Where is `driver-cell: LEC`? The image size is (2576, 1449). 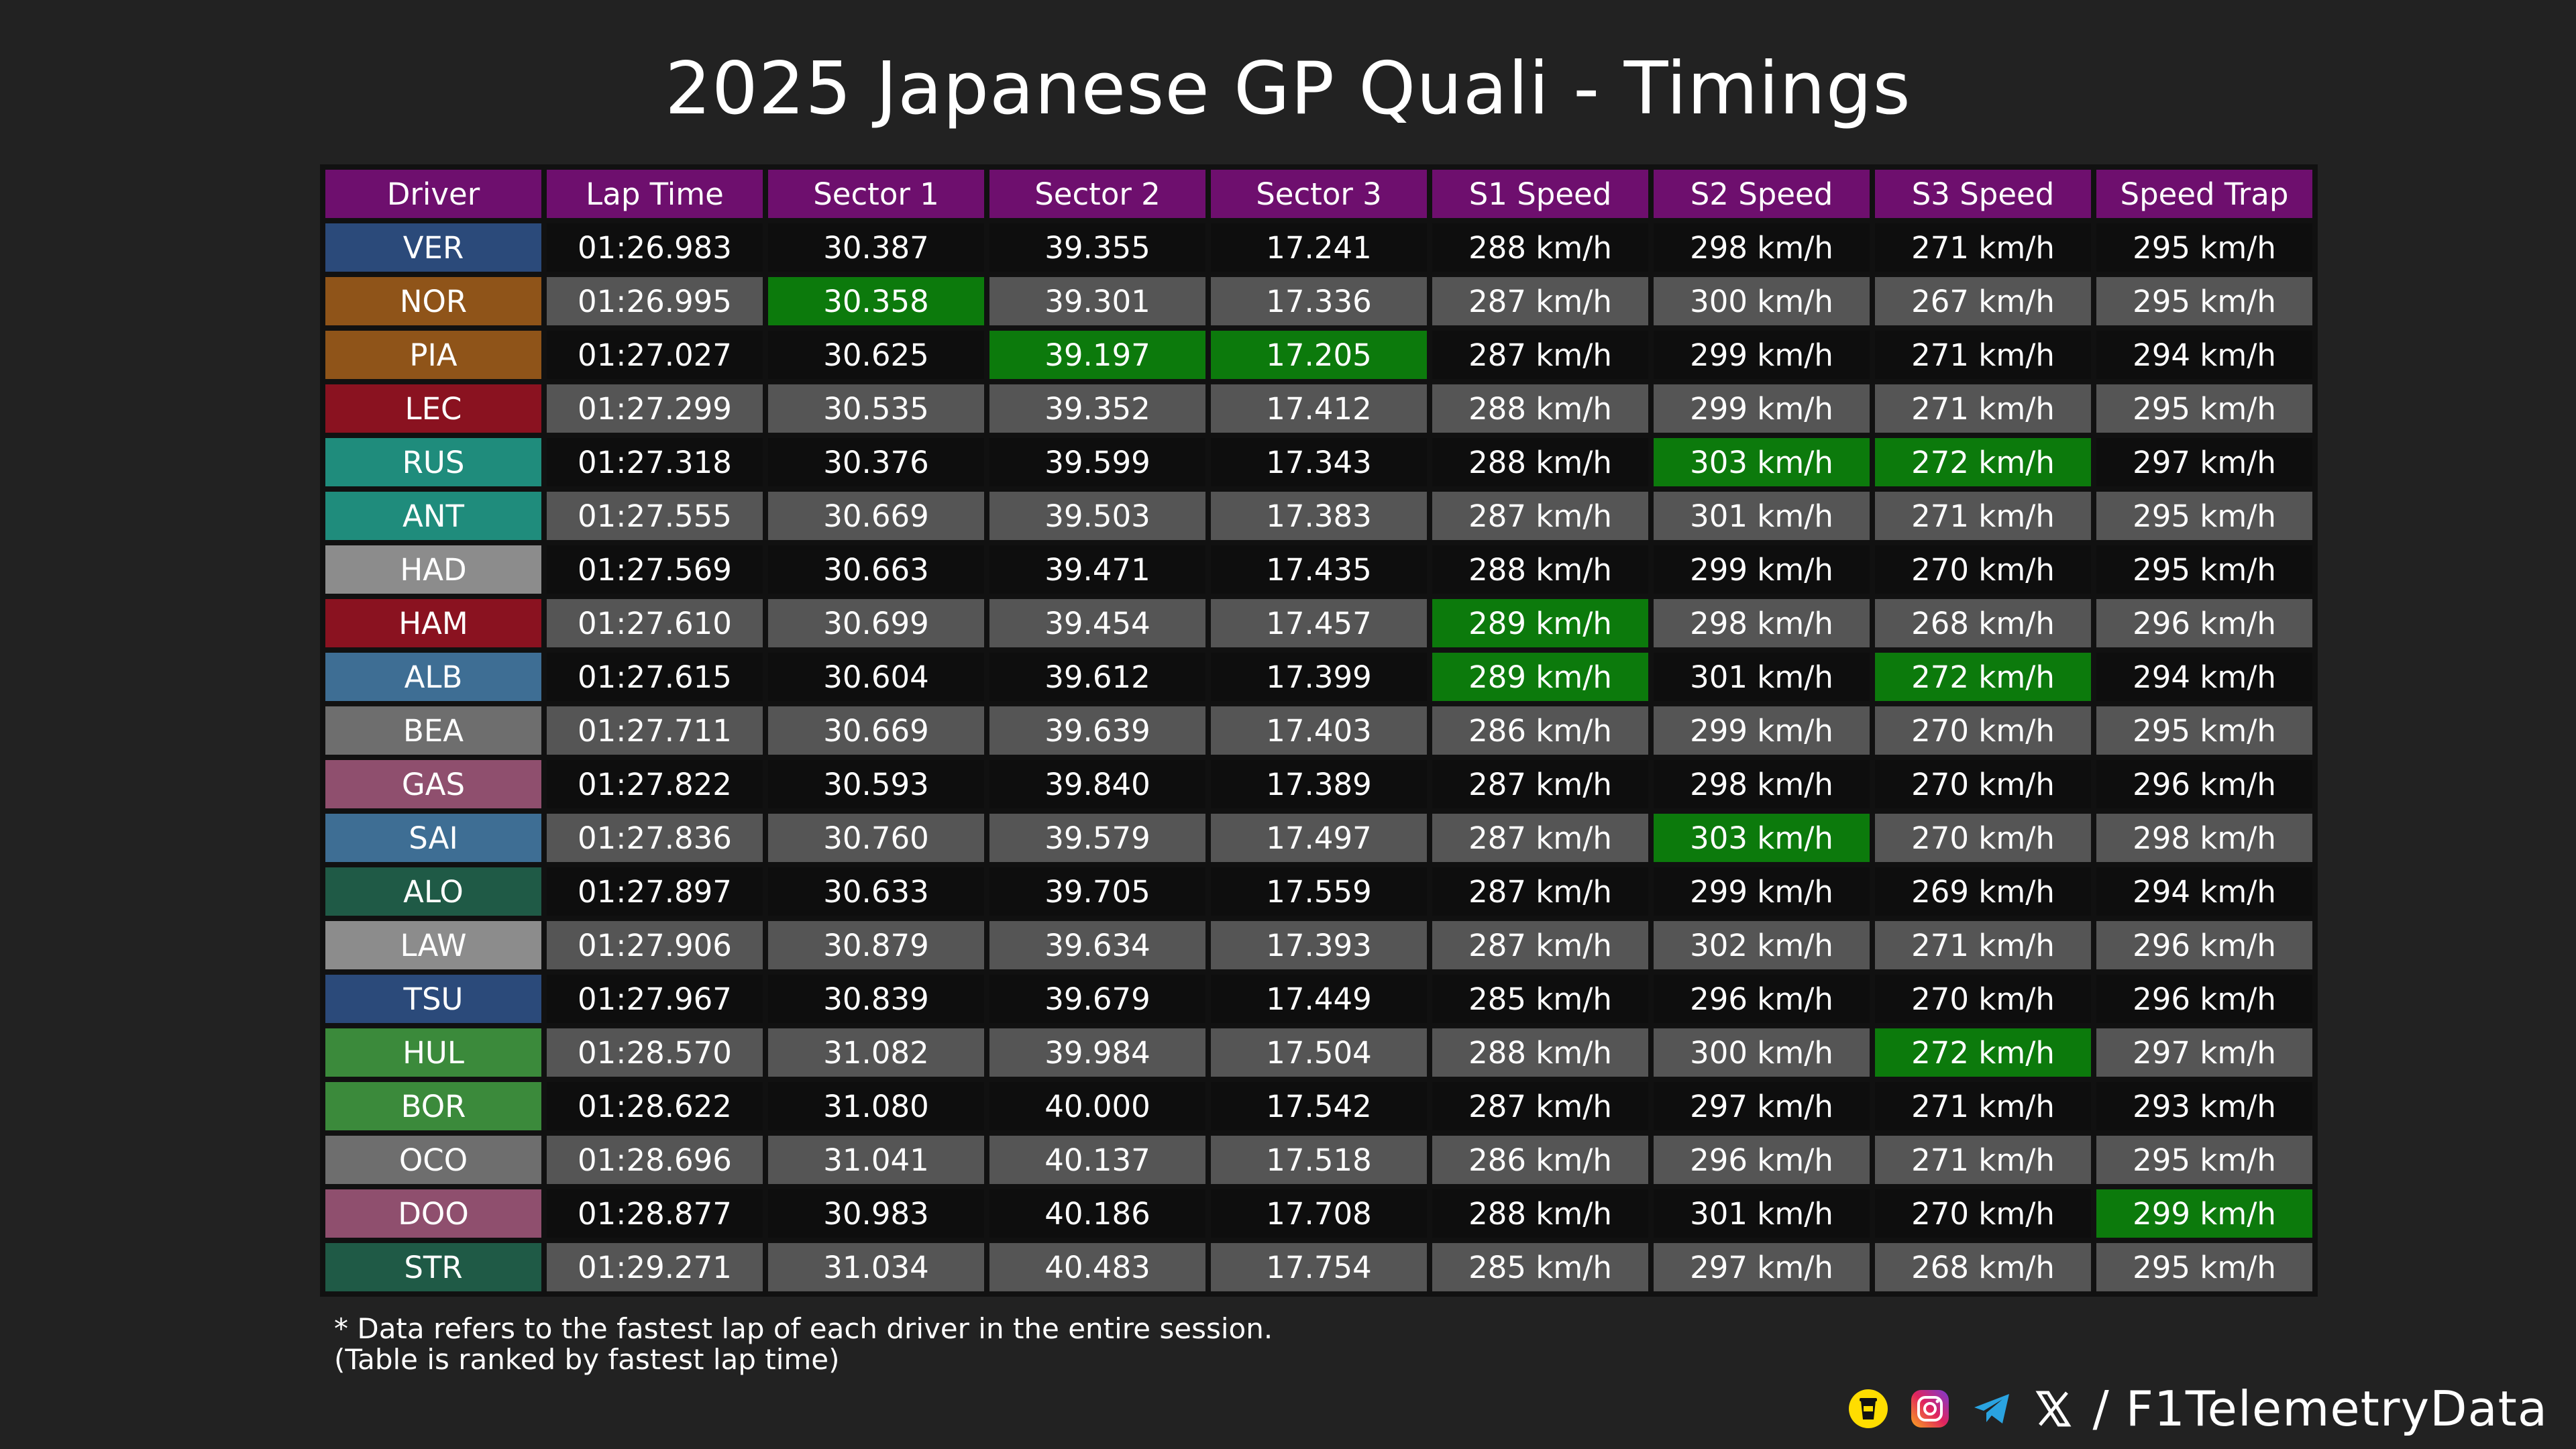
driver-cell: LEC is located at coordinates (433, 408).